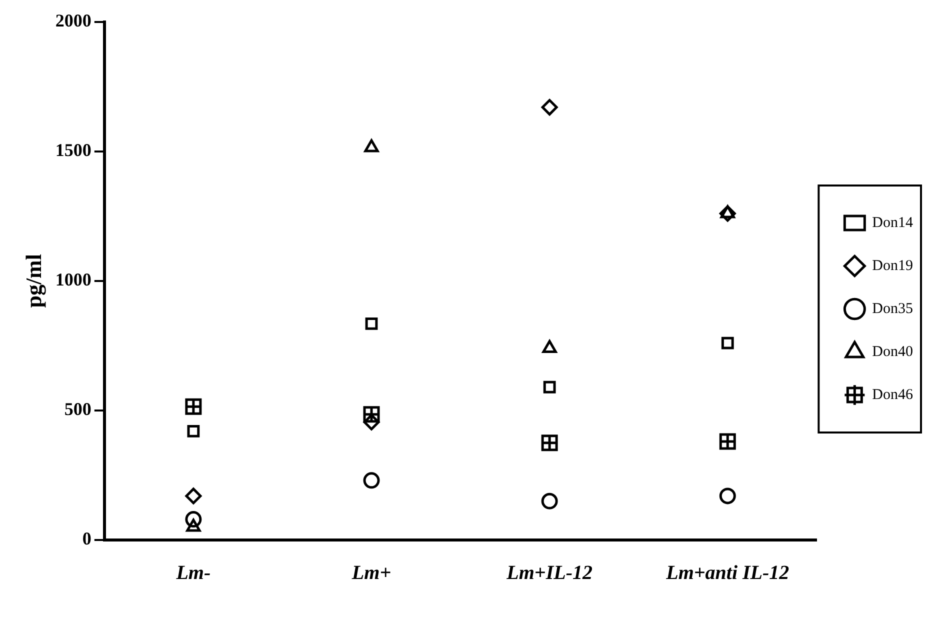 Image resolution: width=945 pixels, height=620 pixels. Describe the element at coordinates (893, 222) in the screenshot. I see `legend-label: Don14` at that location.